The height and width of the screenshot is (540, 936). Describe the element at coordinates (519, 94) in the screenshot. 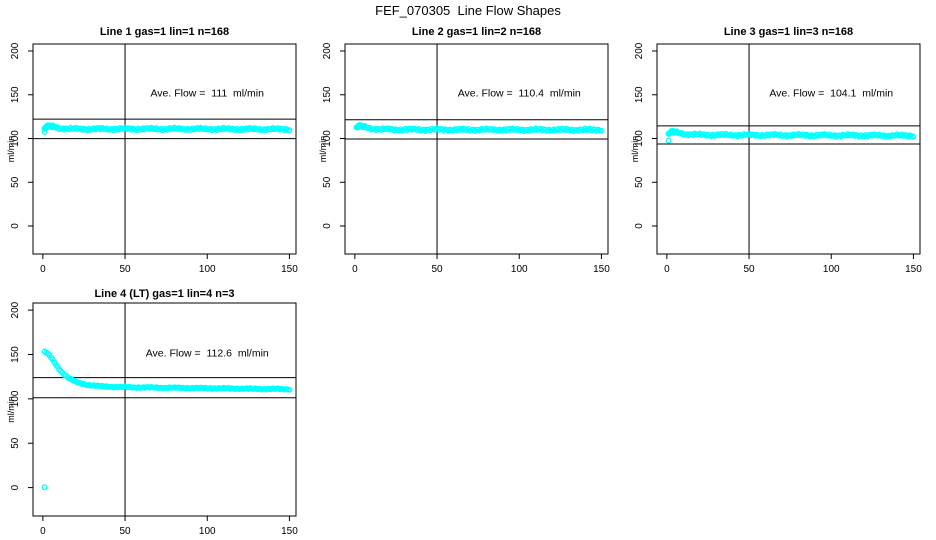

I see `ave-flow-annotation: Ave. Flow = 110.4 ml/min` at that location.